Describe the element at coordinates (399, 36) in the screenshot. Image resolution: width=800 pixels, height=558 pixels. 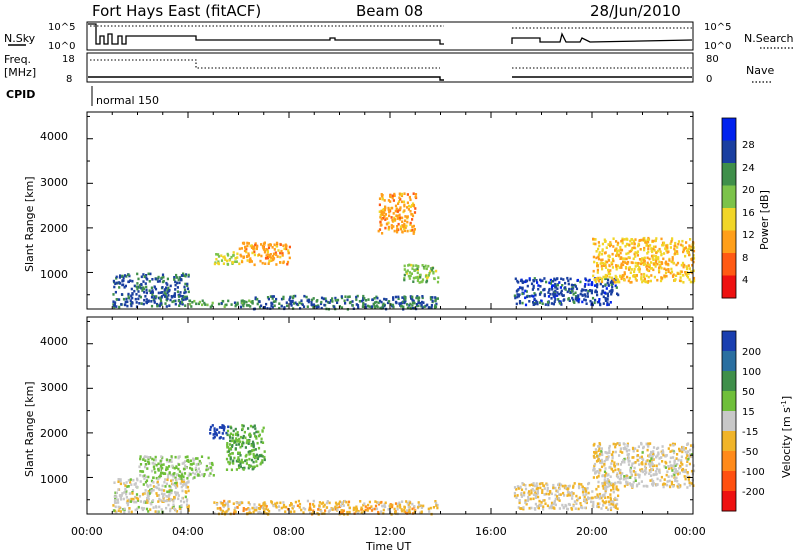
I see `nsky-strip: N.Sky 10^5 10^0 10^5 10^0 N.Search` at that location.